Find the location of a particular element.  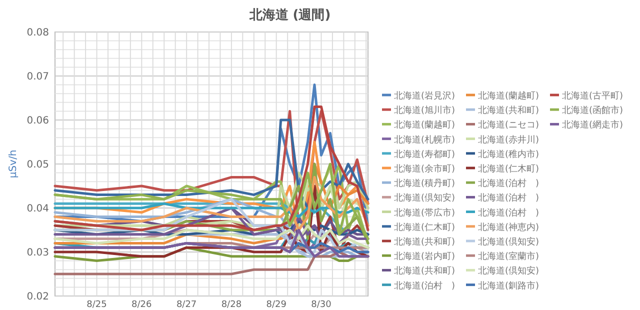

legend-label: 北海道(赤井川) is located at coordinates (509, 140).